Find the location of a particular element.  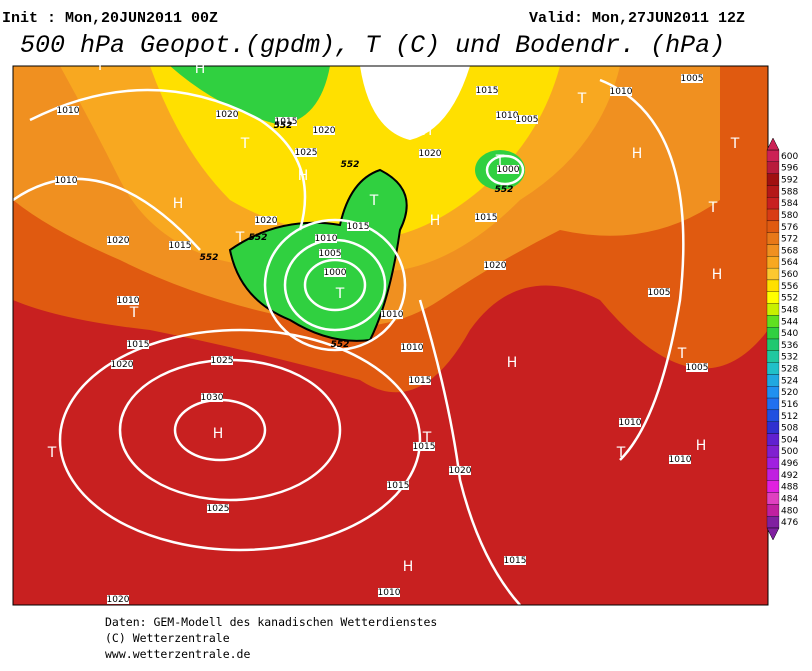

colorbar-label: 504 is located at coordinates (789, 440).